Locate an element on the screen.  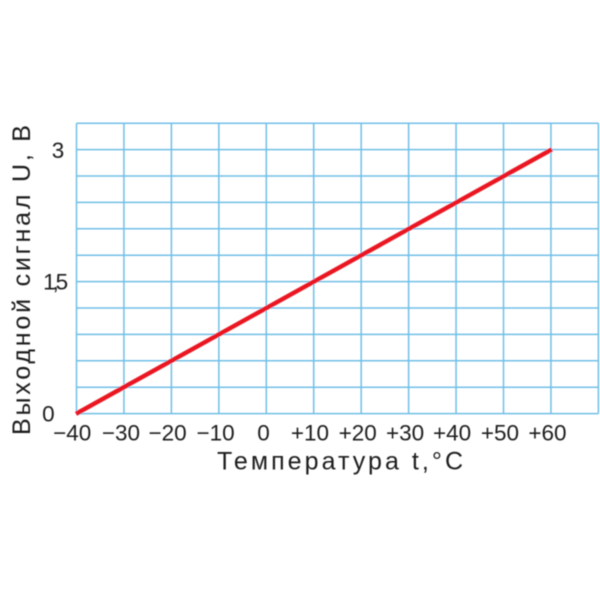
svg-text: −20 is located at coordinates (168, 433).